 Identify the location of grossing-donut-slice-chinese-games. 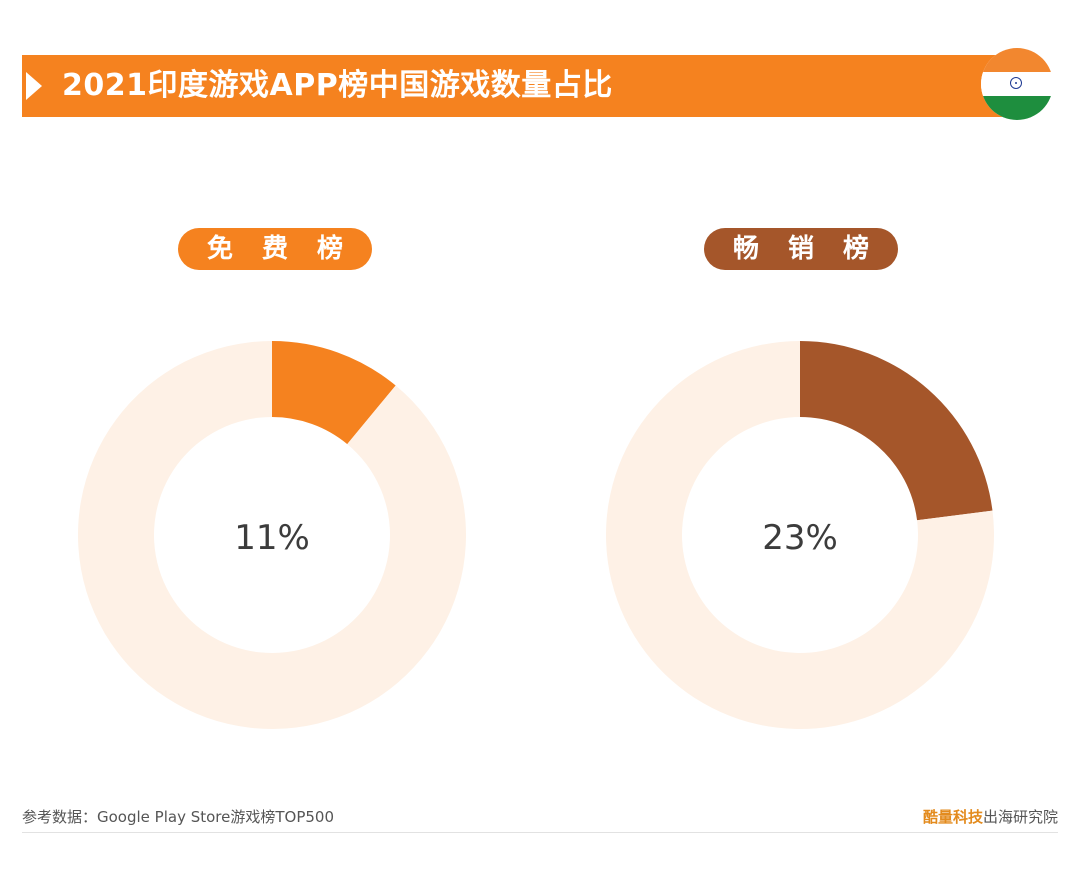
(896, 431).